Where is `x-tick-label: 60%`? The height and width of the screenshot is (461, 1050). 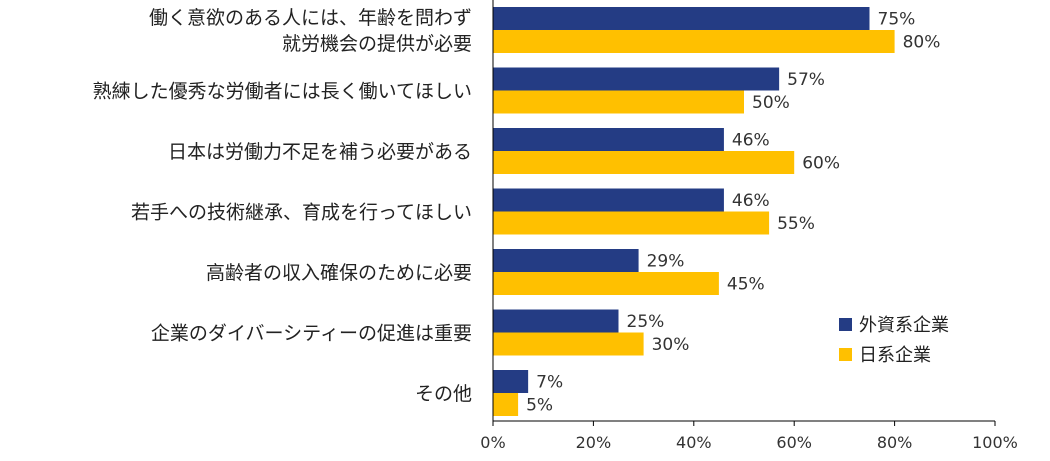 x-tick-label: 60% is located at coordinates (794, 442).